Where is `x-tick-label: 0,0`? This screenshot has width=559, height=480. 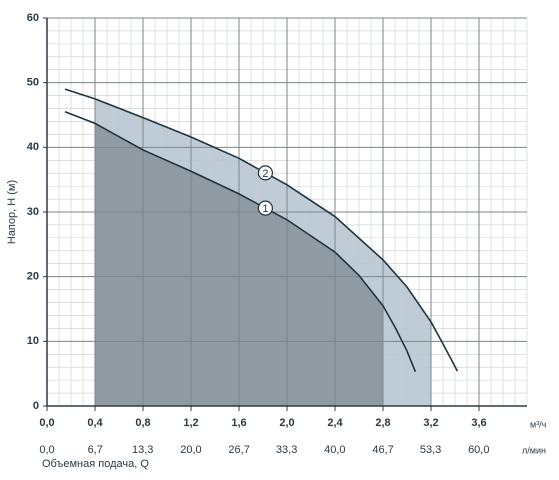 x-tick-label: 0,0 is located at coordinates (46, 423).